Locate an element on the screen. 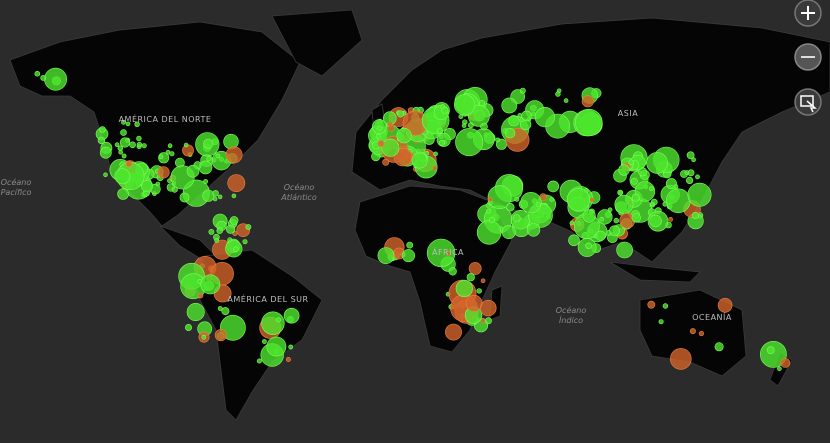  select-button is located at coordinates (808, 102).